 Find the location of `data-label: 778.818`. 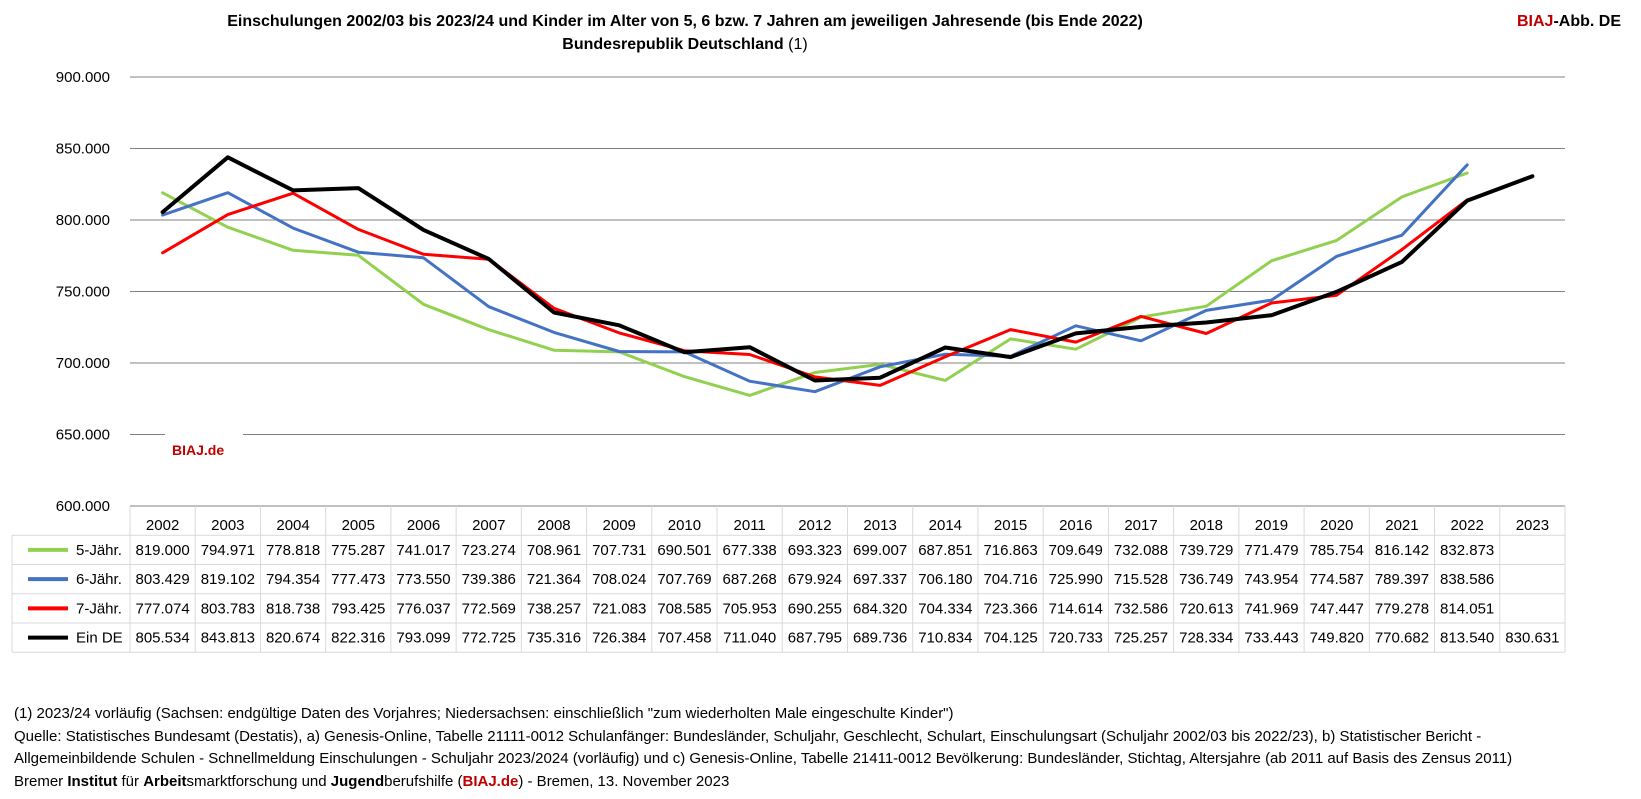

data-label: 778.818 is located at coordinates (293, 550).